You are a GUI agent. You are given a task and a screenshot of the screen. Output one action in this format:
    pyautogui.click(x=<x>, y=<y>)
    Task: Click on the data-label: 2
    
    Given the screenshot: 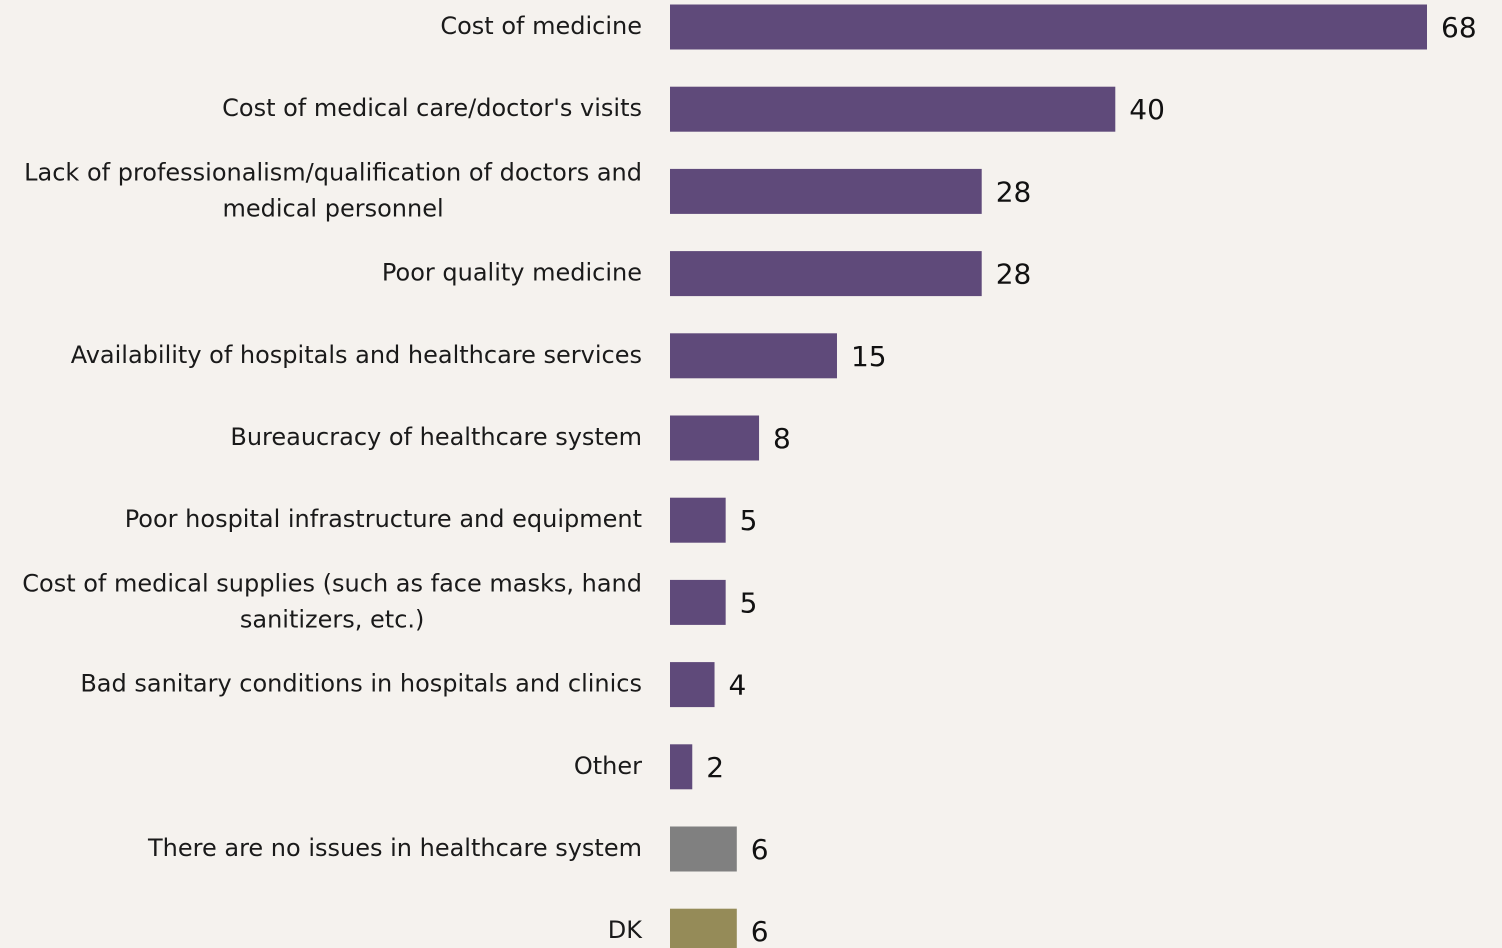 What is the action you would take?
    pyautogui.click(x=715, y=767)
    